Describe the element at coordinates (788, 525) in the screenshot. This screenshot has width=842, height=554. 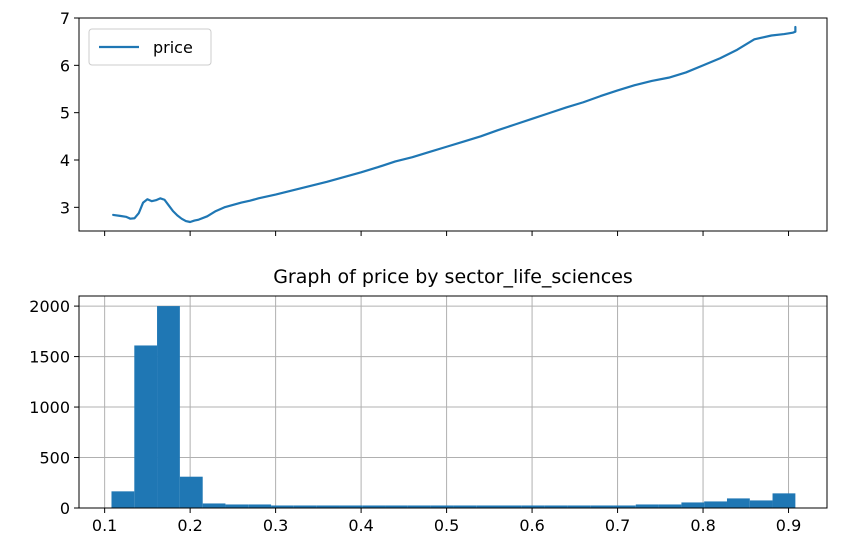
I see `histogram-x-tick-label: 0.9` at that location.